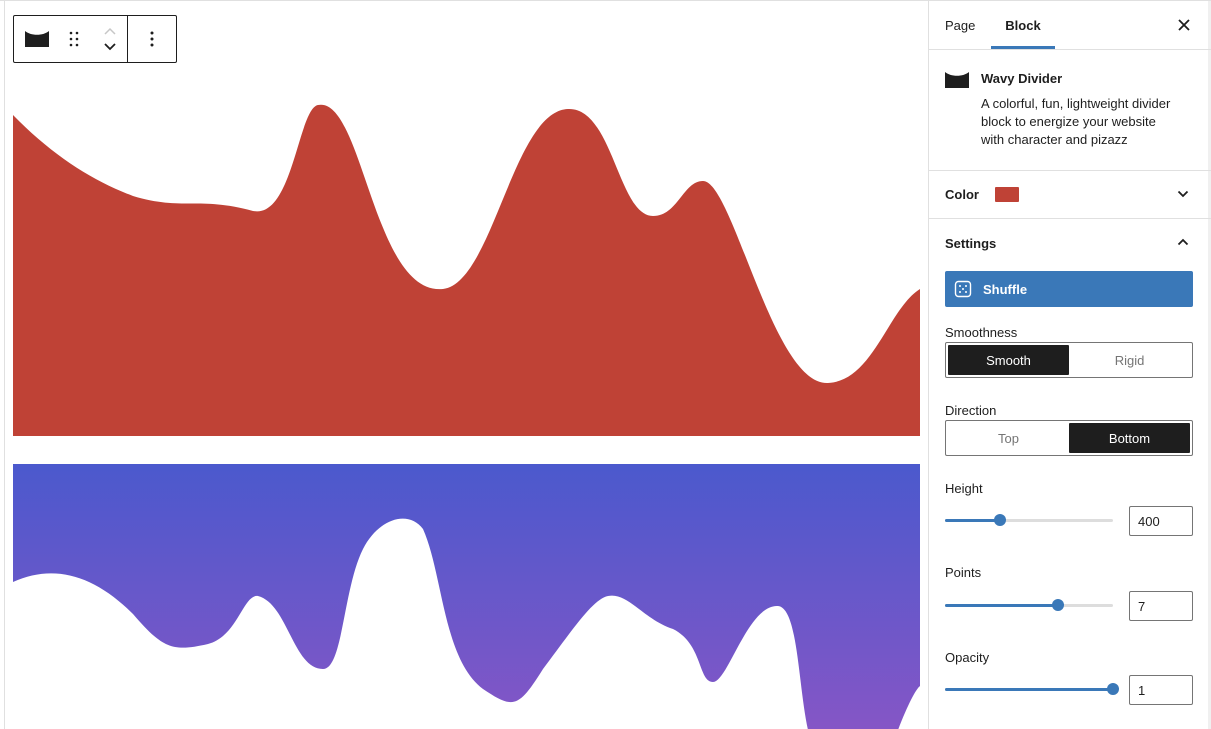 The height and width of the screenshot is (729, 1211). I want to click on height-label: Height, so click(964, 488).